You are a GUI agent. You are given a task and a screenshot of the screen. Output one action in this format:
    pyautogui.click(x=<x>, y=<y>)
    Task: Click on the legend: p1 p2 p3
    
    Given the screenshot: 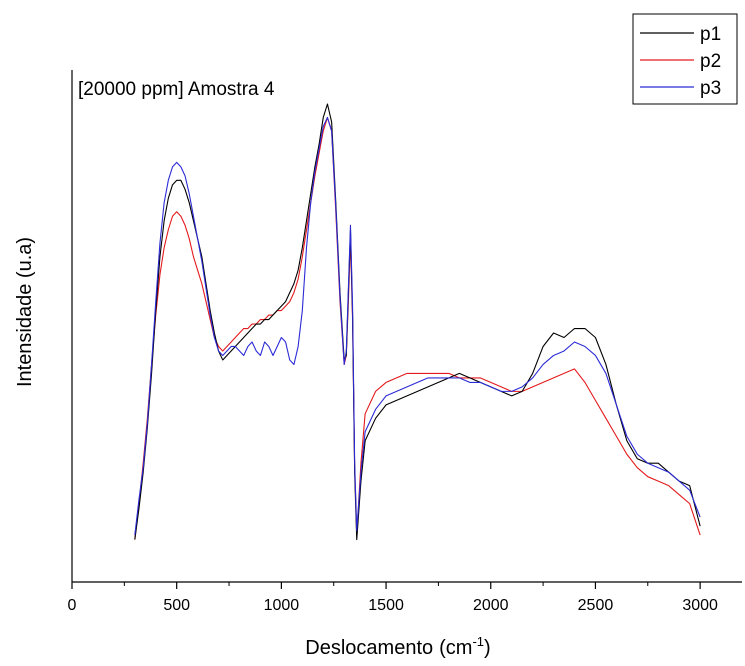 What is the action you would take?
    pyautogui.click(x=685, y=59)
    